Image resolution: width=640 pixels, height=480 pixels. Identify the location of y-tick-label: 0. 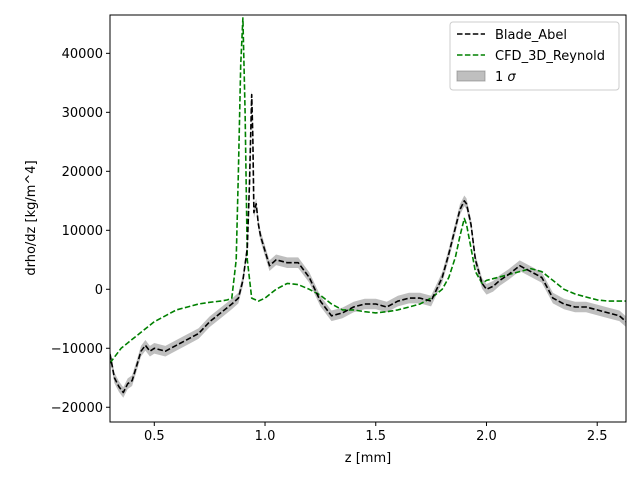
(99, 290).